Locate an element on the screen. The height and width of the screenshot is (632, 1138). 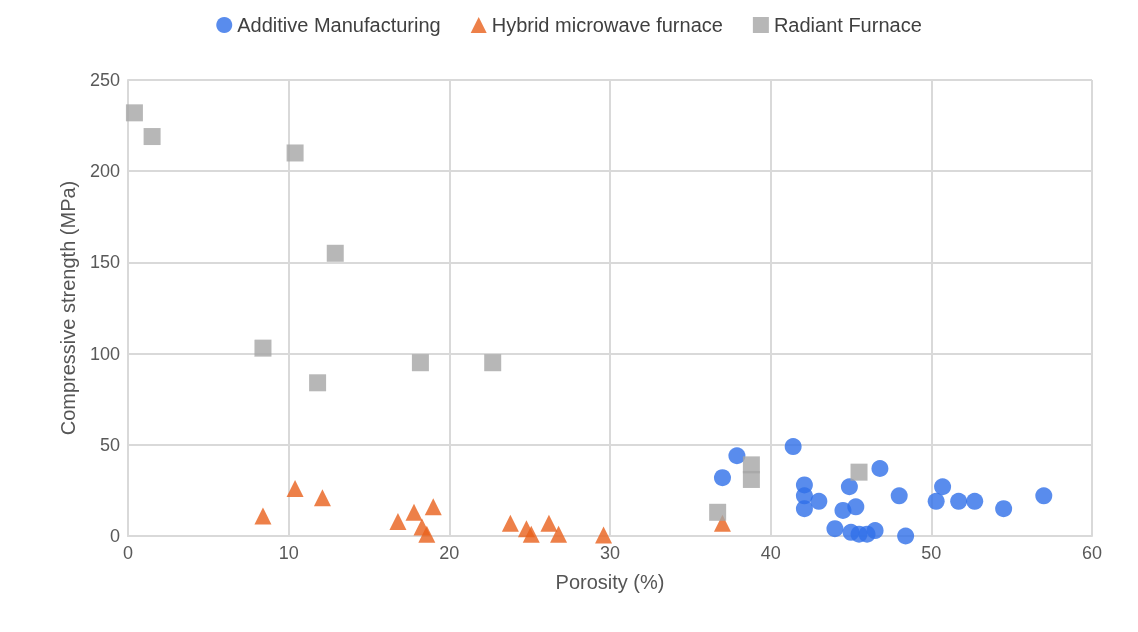
x-tick-label: 10 is located at coordinates (288, 553).